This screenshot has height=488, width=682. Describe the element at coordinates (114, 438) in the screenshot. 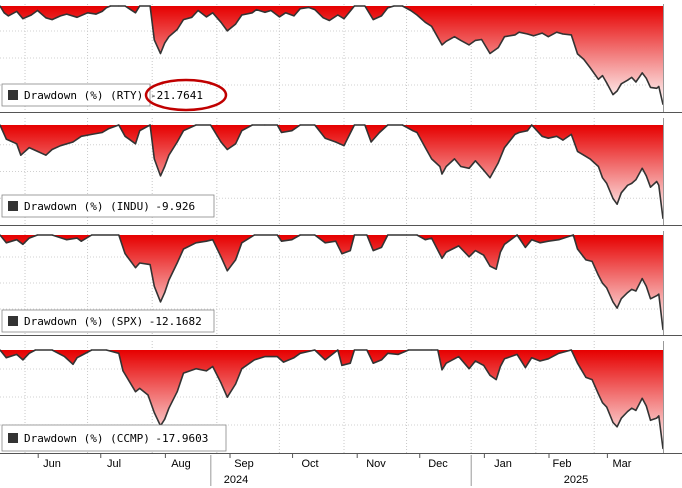

I see `legend-box` at that location.